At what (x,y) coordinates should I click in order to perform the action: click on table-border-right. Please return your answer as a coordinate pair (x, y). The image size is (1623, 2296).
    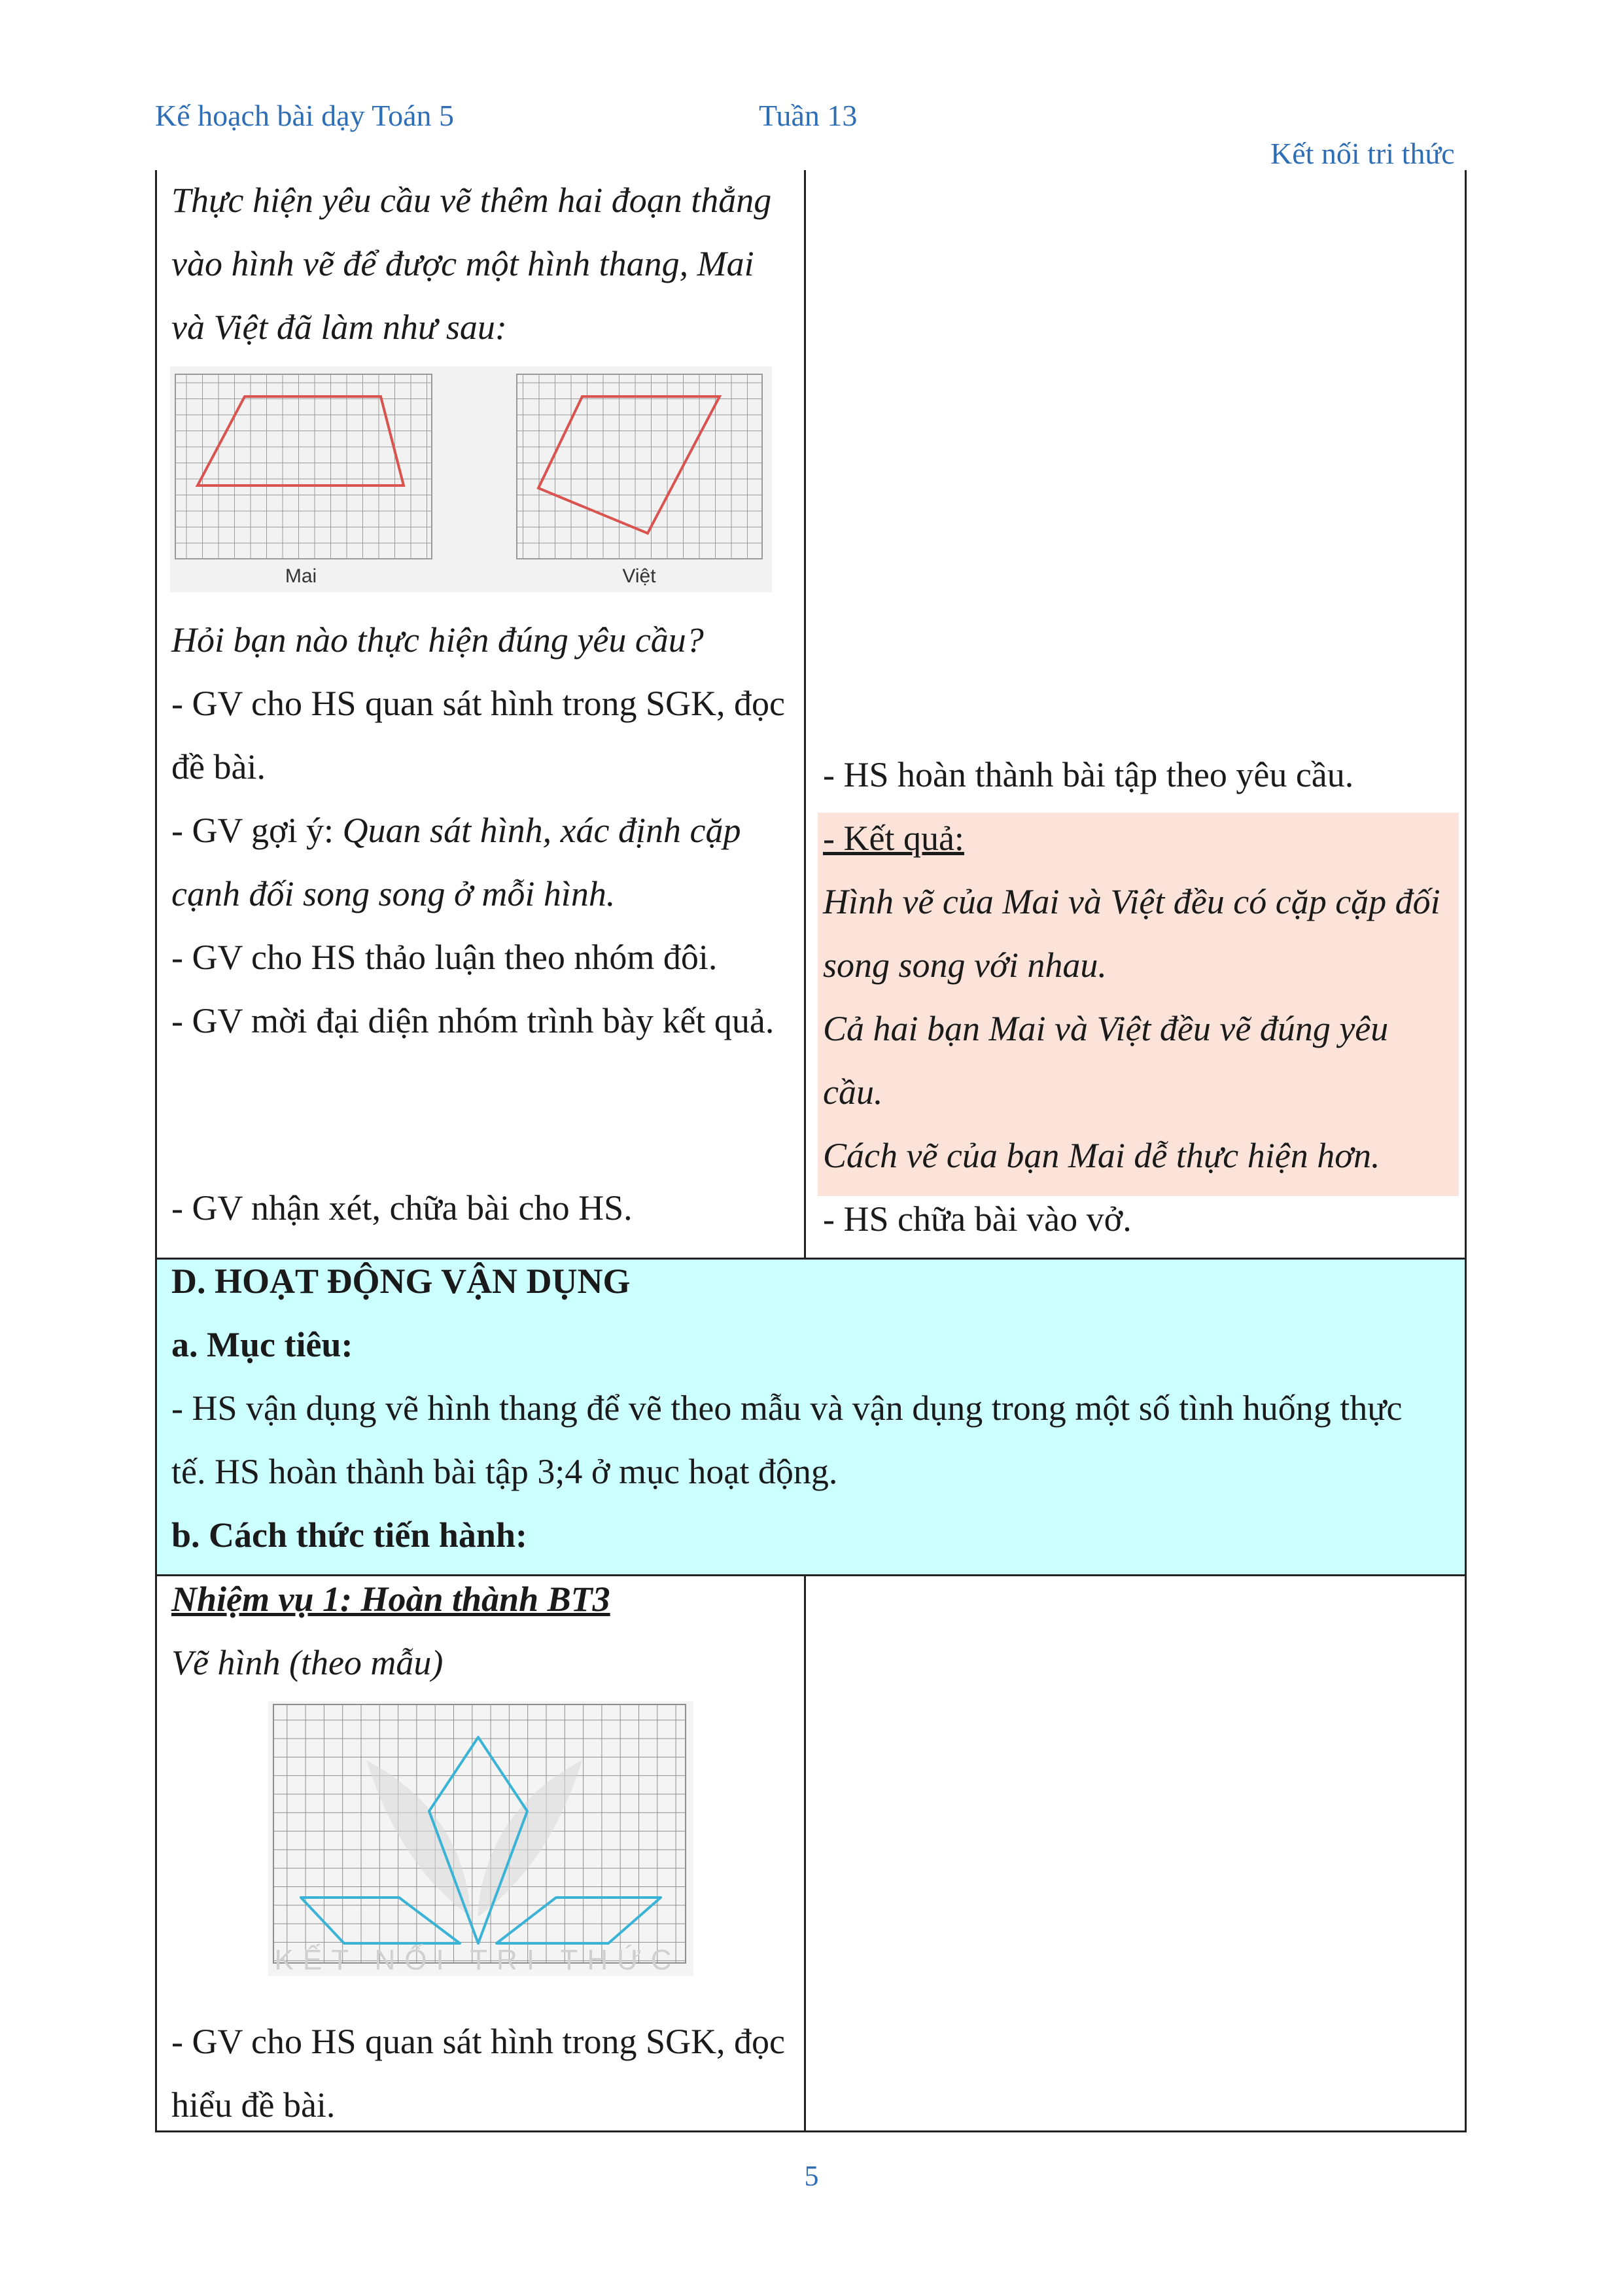
    Looking at the image, I should click on (1466, 1151).